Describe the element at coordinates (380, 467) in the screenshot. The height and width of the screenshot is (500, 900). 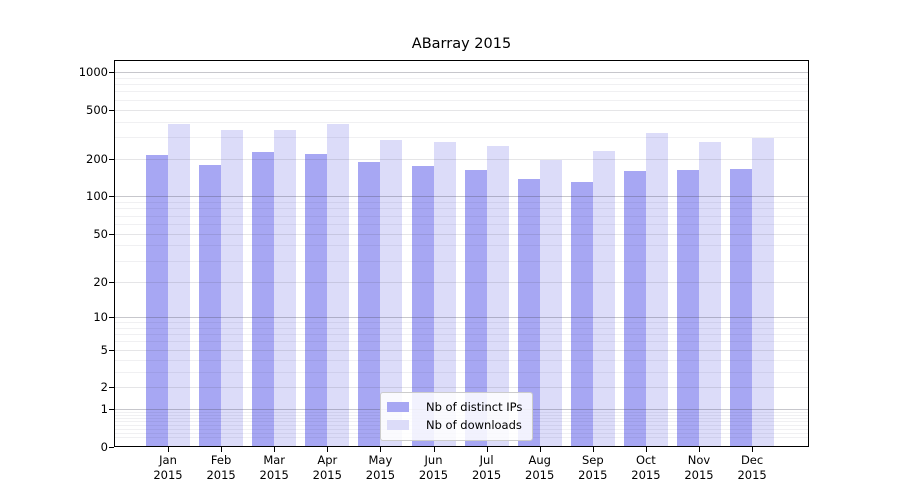
I see `x-tick-label-may: May 2015` at that location.